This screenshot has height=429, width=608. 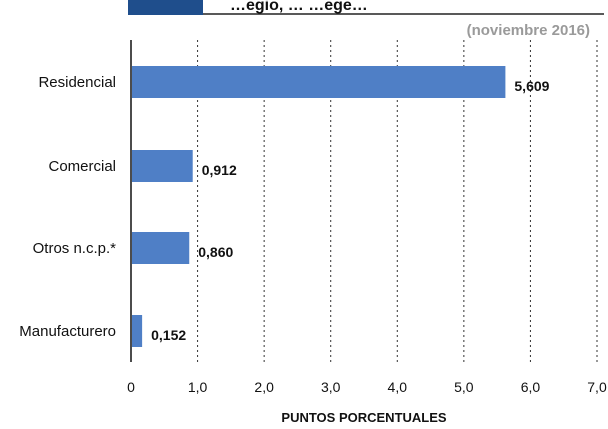 What do you see at coordinates (198, 387) in the screenshot?
I see `x-tick-label: 1,0` at bounding box center [198, 387].